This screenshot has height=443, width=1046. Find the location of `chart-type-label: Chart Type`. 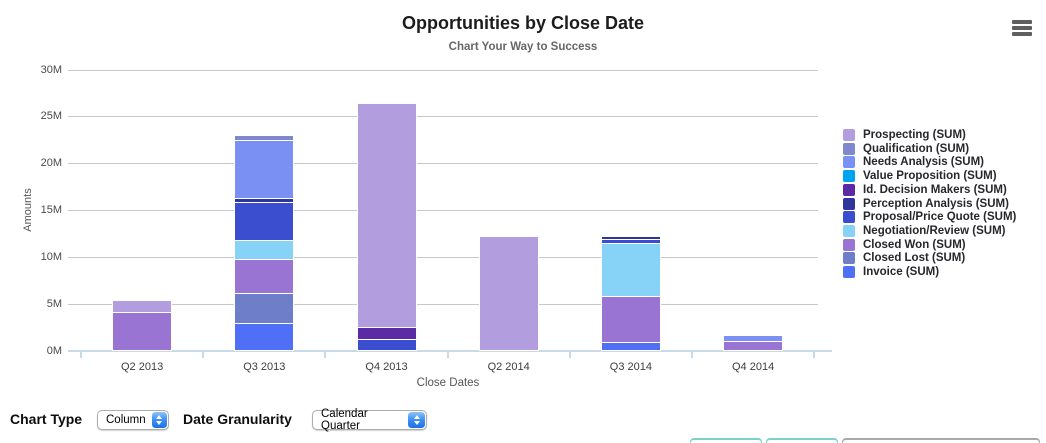

chart-type-label: Chart Type is located at coordinates (46, 419).